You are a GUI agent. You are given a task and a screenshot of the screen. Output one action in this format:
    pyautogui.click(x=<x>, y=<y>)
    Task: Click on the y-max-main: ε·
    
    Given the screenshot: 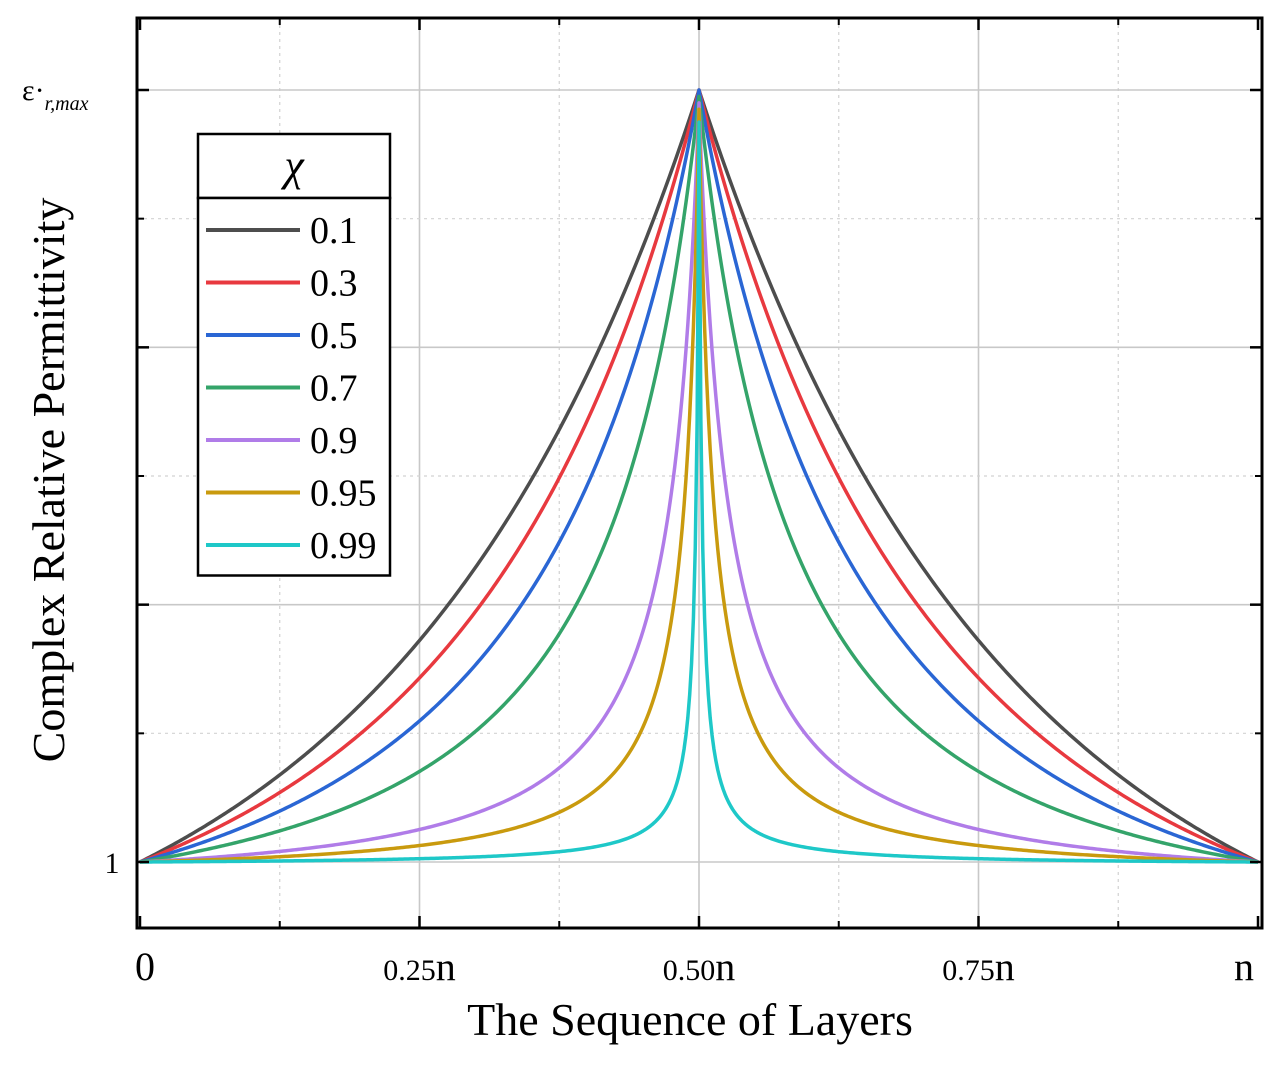 What is the action you would take?
    pyautogui.click(x=33, y=90)
    